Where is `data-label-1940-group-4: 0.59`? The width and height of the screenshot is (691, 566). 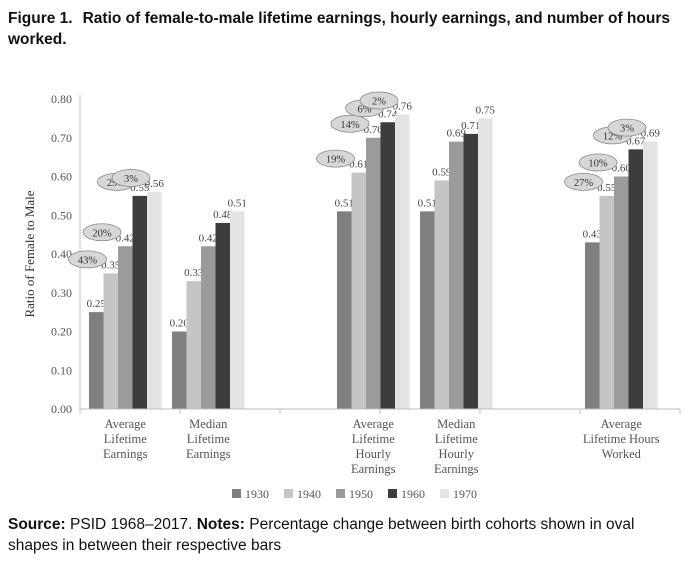 data-label-1940-group-4: 0.59 is located at coordinates (442, 172).